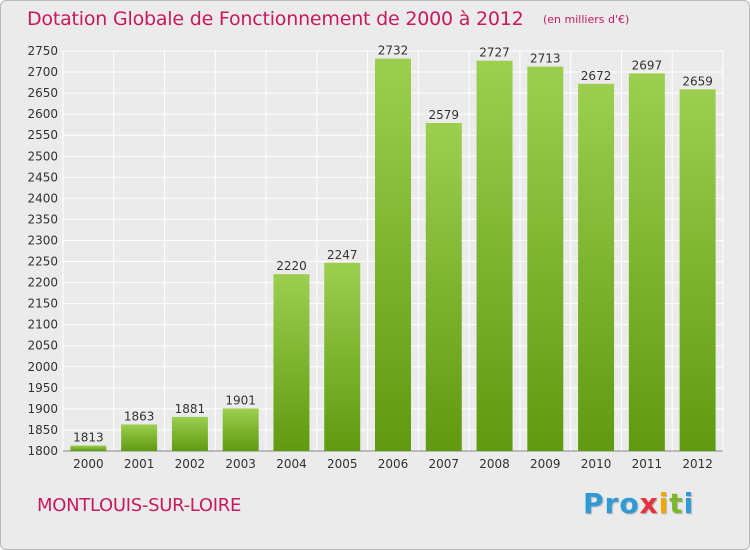  What do you see at coordinates (42, 367) in the screenshot?
I see `y-tick-label: 2000` at bounding box center [42, 367].